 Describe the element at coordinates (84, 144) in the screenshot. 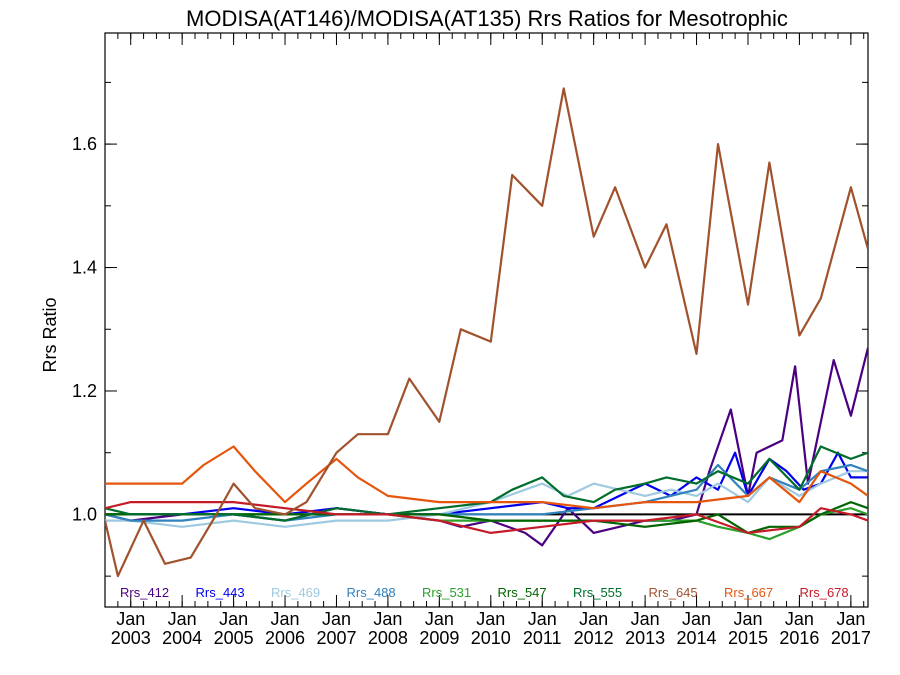

I see `y-tick-label: 1.6` at that location.